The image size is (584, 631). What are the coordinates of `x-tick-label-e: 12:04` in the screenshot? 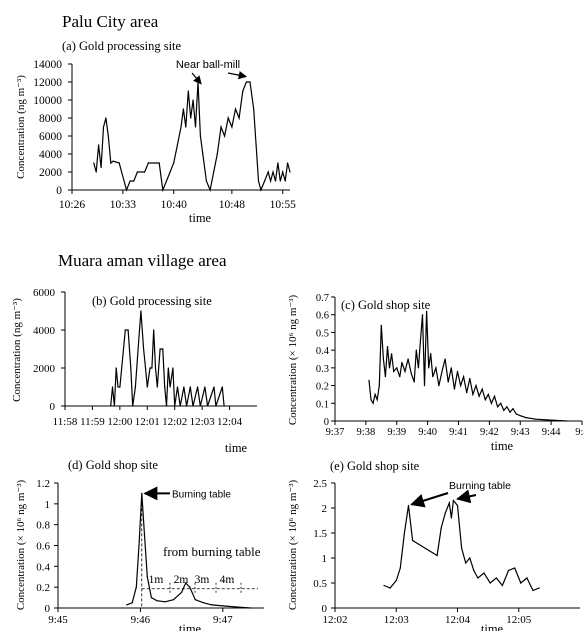 It's located at (458, 620).